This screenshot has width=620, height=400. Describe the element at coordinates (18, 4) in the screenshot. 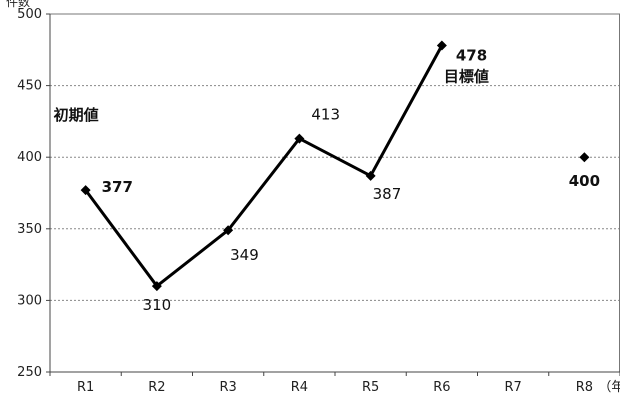

I see `y-axis-label: 件数` at that location.